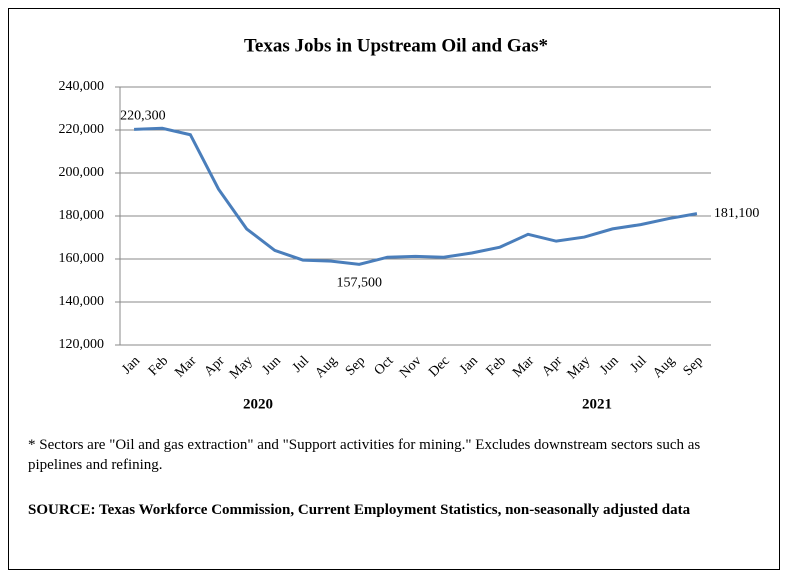  Describe the element at coordinates (82, 215) in the screenshot. I see `y-tick-label: 180,000` at that location.